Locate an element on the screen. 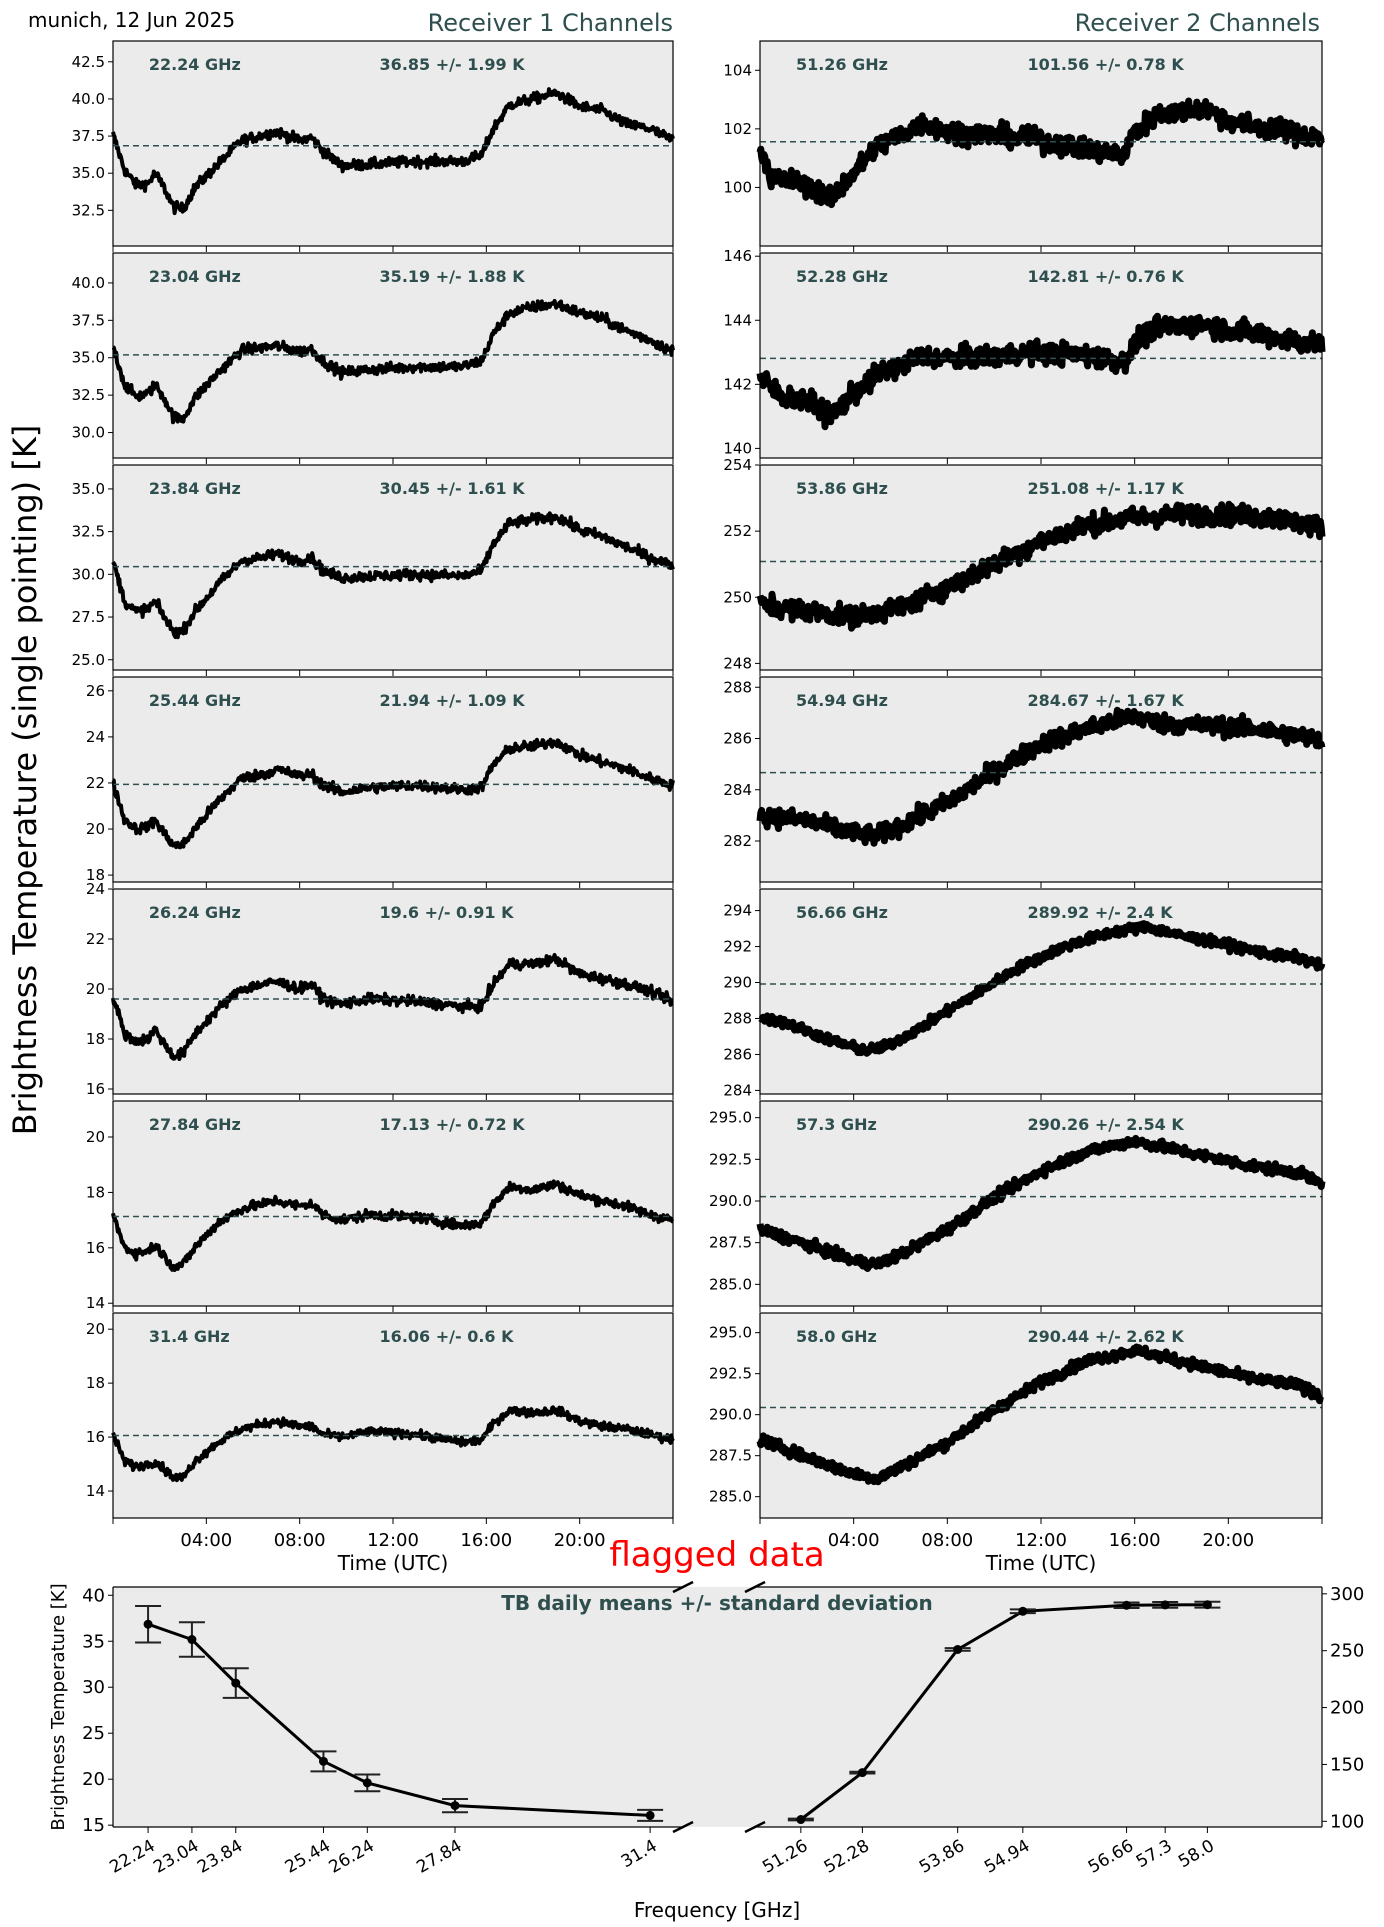 This screenshot has width=1384, height=1927. channel-stat-label: 284.67 +/- 1.67 K is located at coordinates (1106, 700).